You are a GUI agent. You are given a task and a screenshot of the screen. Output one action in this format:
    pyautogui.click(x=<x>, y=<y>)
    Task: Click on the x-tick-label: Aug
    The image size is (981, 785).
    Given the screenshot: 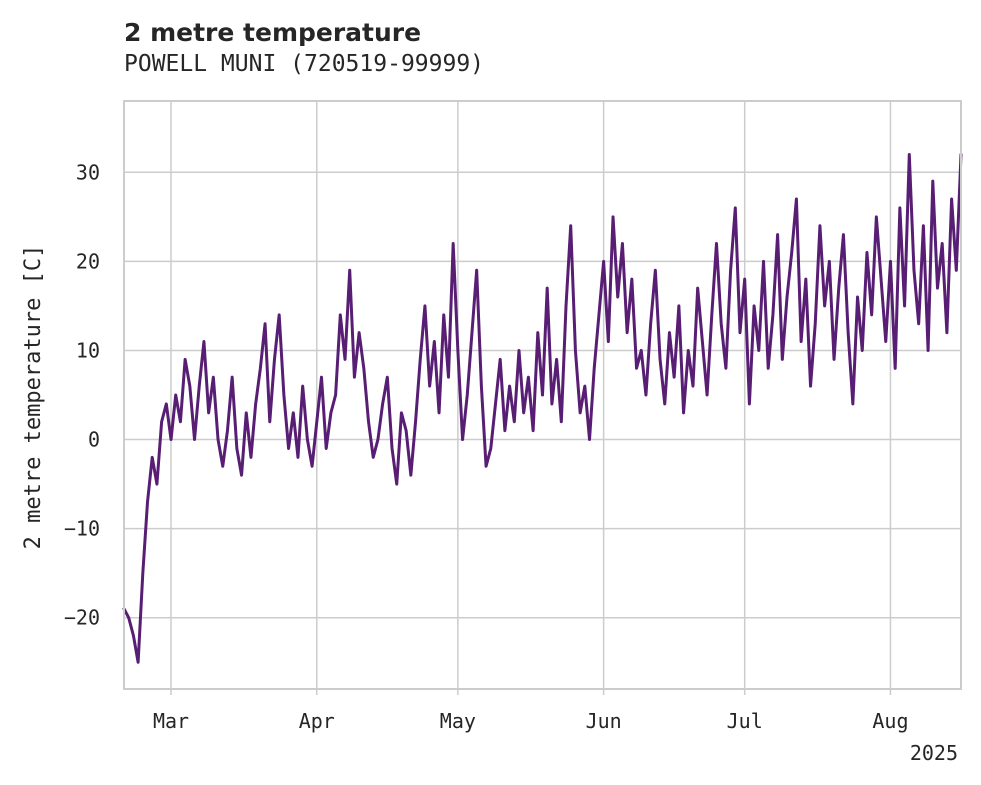 What is the action you would take?
    pyautogui.click(x=890, y=721)
    